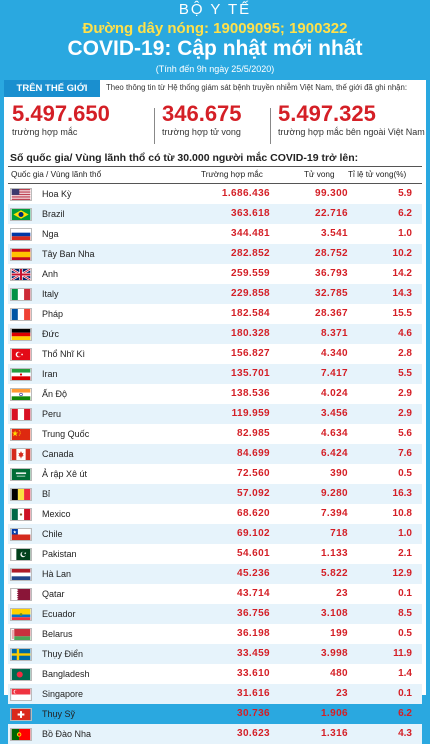 The height and width of the screenshot is (744, 430). What do you see at coordinates (339, 633) in the screenshot?
I see `deaths-value: 199` at bounding box center [339, 633].